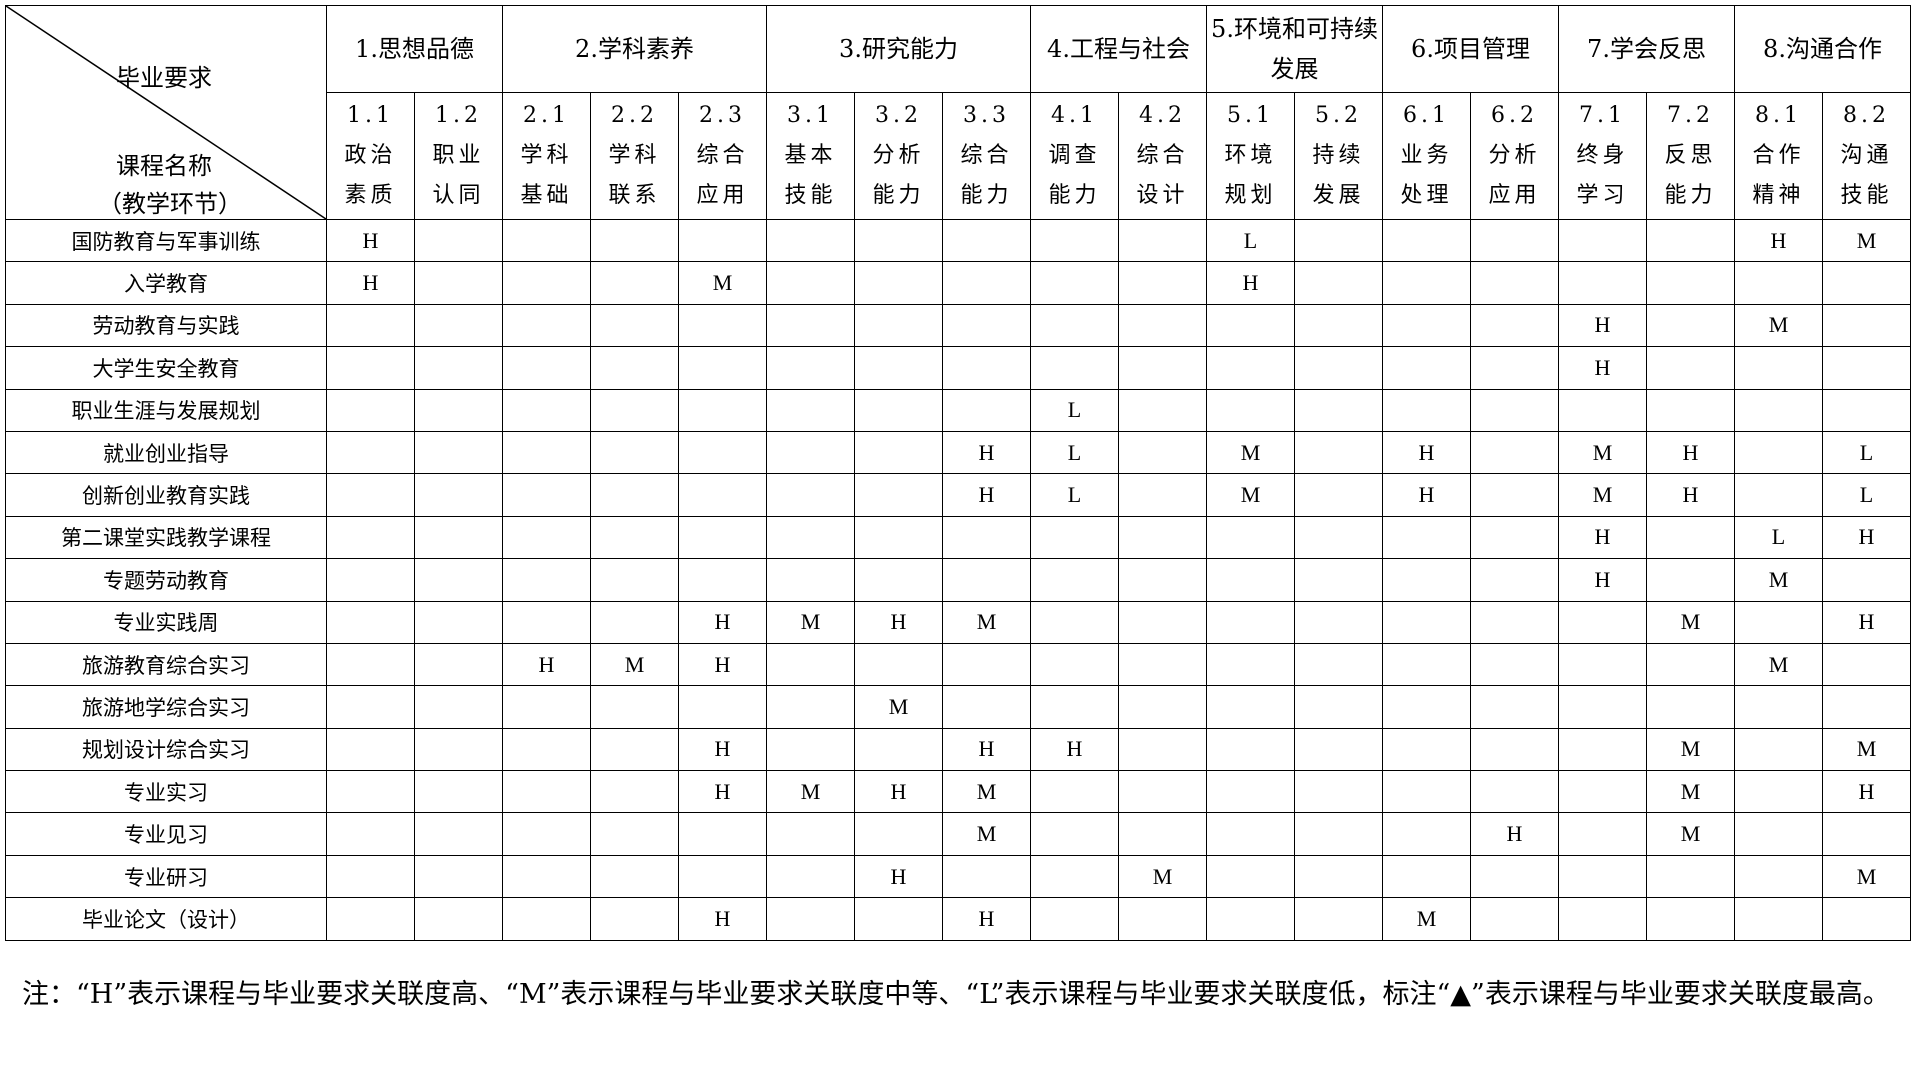 This screenshot has height=1065, width=1916. What do you see at coordinates (1602, 115) in the screenshot?
I see `sub-header-num: 7.1` at bounding box center [1602, 115].